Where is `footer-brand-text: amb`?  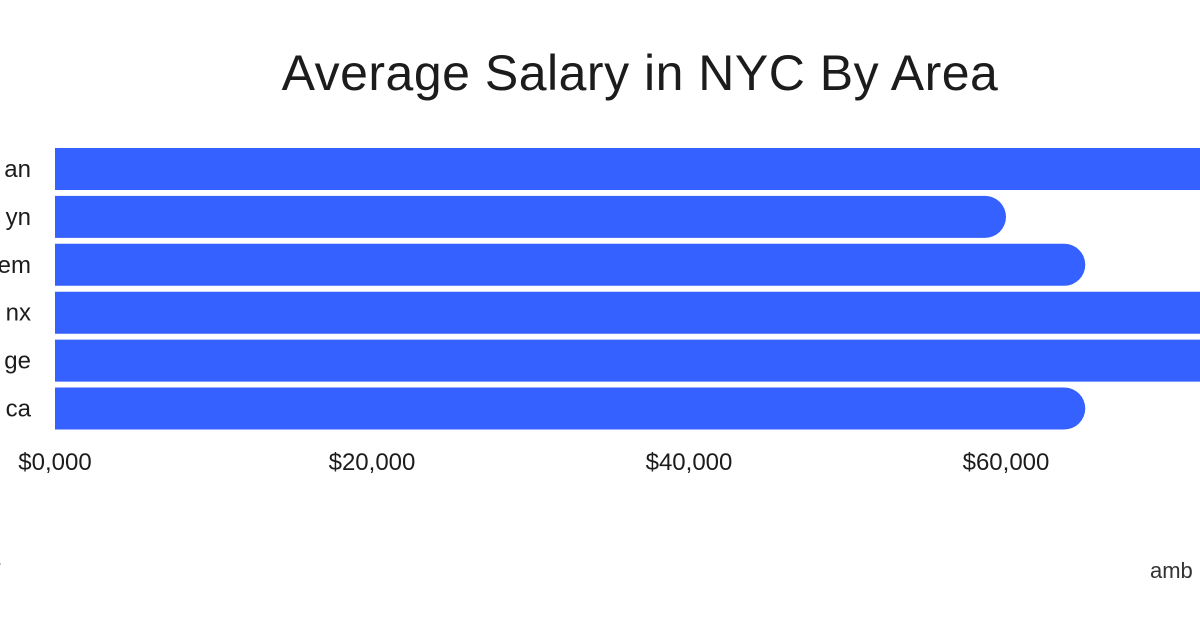 footer-brand-text: amb is located at coordinates (1171, 570).